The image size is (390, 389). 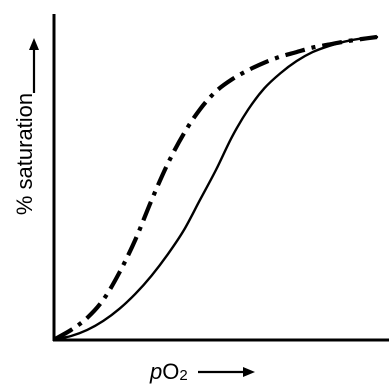 I want to click on y-axis-title: % saturation, so click(x=24, y=154).